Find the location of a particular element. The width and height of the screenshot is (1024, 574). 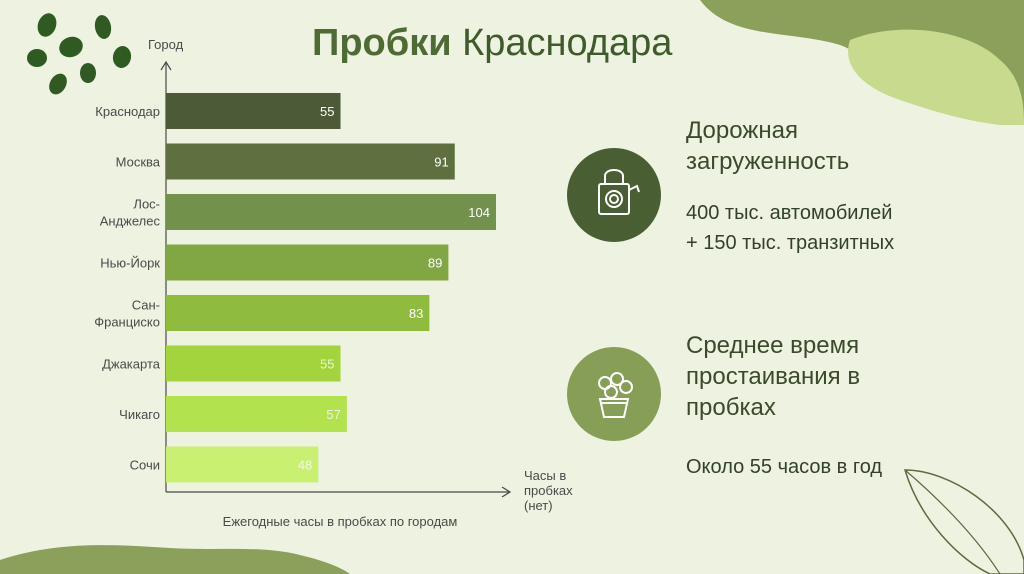

x-axis-title-line: Часы в is located at coordinates (545, 475).